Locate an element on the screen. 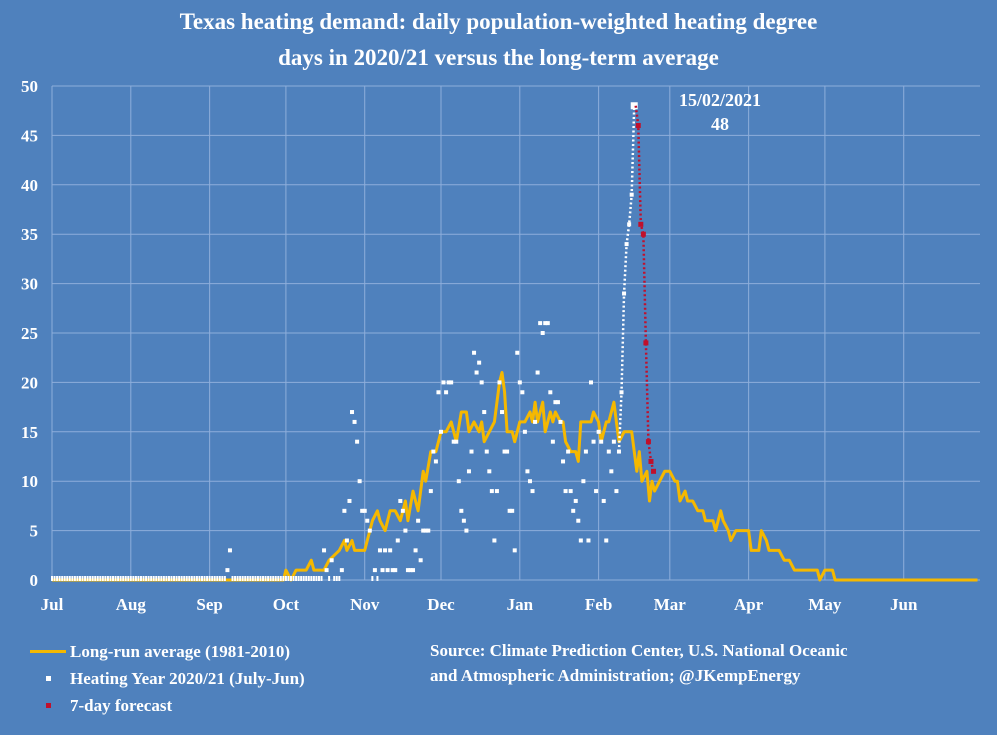  peak-annotation-date: 15/02/2021 is located at coordinates (719, 100).